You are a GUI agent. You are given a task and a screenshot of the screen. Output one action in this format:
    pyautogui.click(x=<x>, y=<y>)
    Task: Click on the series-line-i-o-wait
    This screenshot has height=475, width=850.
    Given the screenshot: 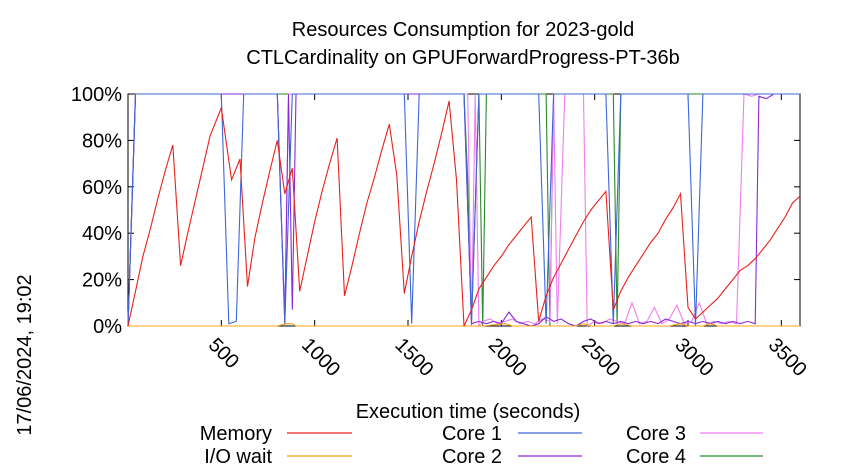 What is the action you would take?
    pyautogui.click(x=464, y=325)
    